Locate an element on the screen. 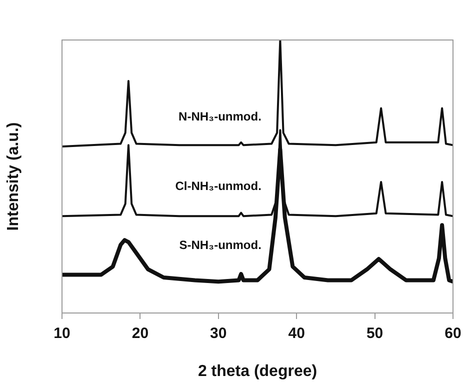  x-tick-label: 60 is located at coordinates (453, 333).